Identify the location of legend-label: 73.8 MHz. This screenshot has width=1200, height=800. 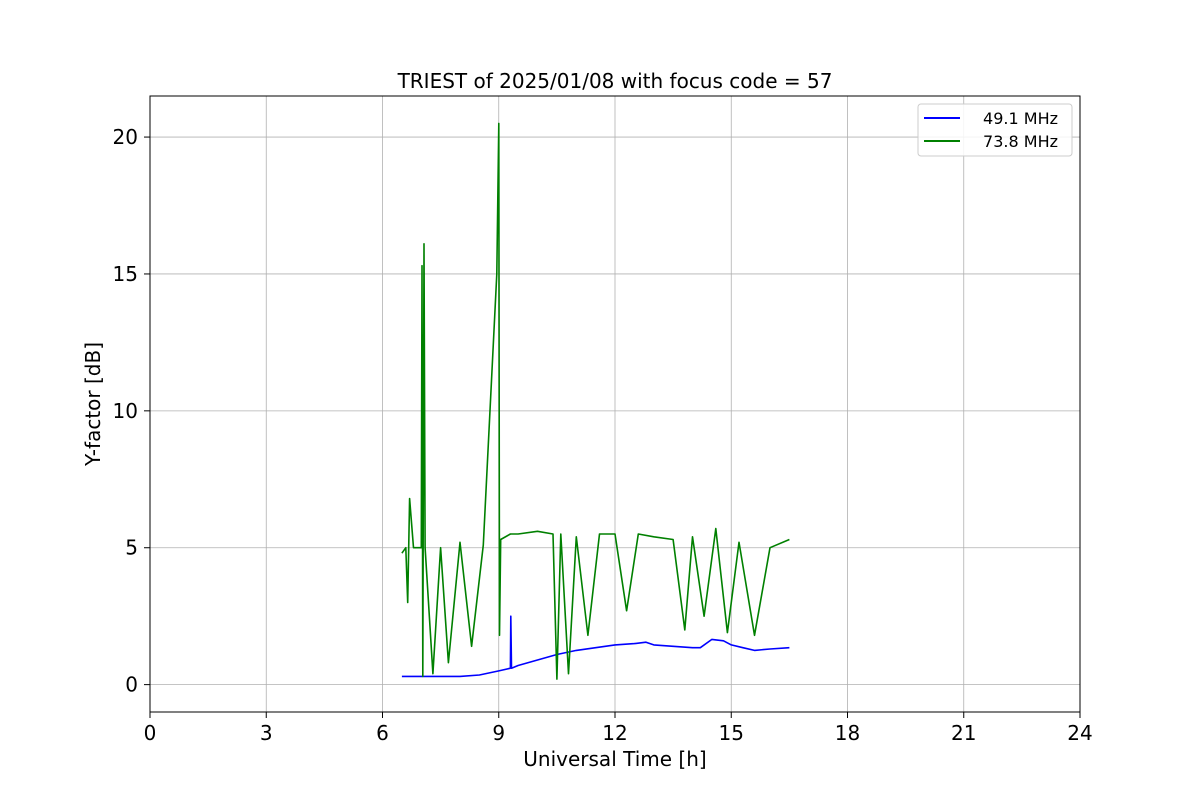
(1020, 141).